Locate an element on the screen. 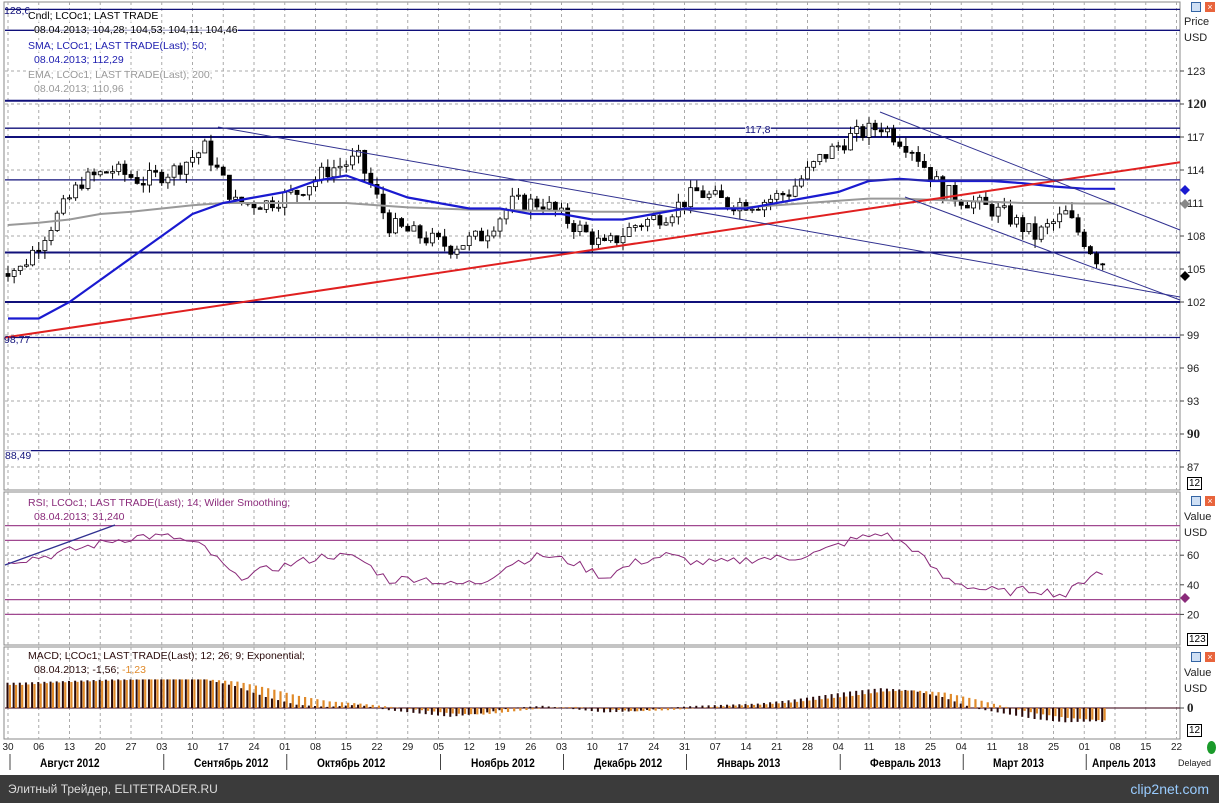 The image size is (1219, 803). price-tick-label: 93 is located at coordinates (1193, 402).